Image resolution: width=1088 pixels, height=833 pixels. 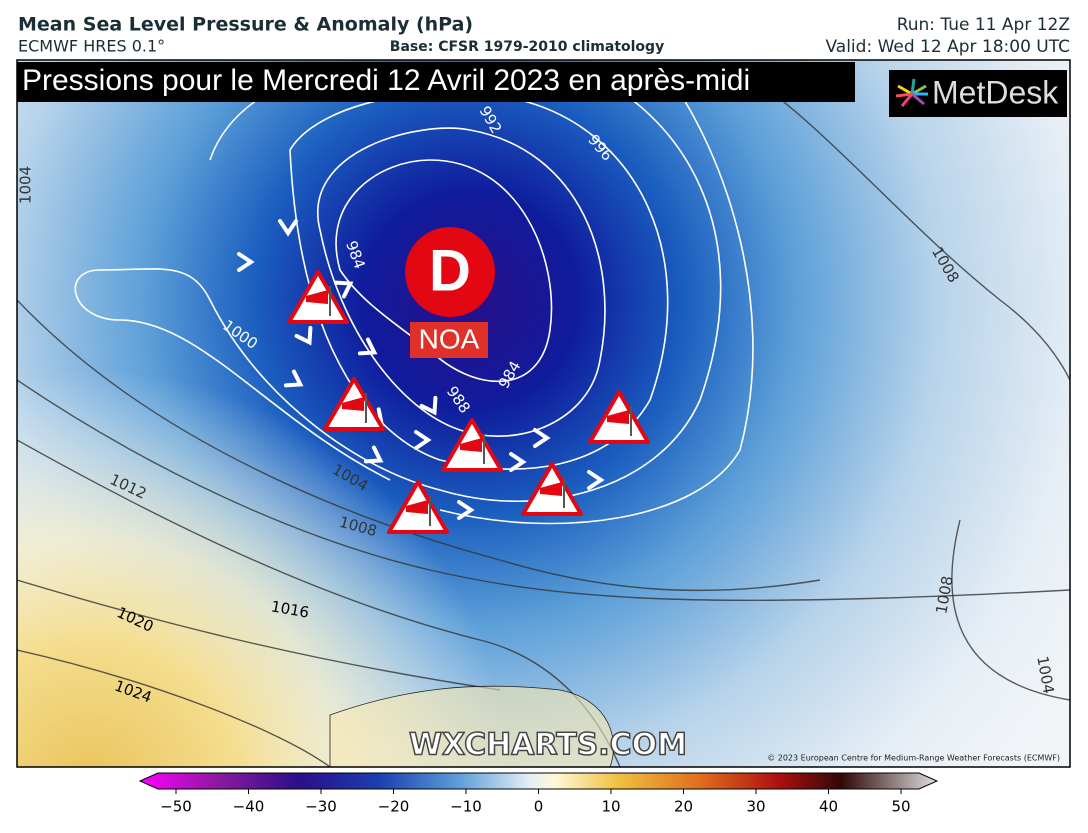 What do you see at coordinates (466, 807) in the screenshot?
I see `colorbar-tick-label: −10` at bounding box center [466, 807].